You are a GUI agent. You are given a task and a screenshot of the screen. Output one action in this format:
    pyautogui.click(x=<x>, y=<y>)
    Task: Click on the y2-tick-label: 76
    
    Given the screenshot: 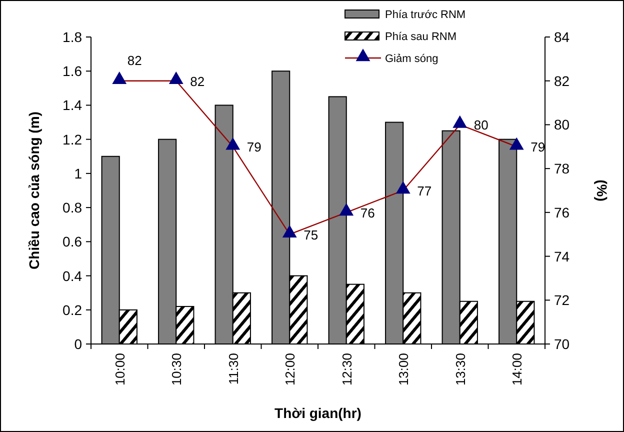 What is the action you would take?
    pyautogui.click(x=562, y=212)
    